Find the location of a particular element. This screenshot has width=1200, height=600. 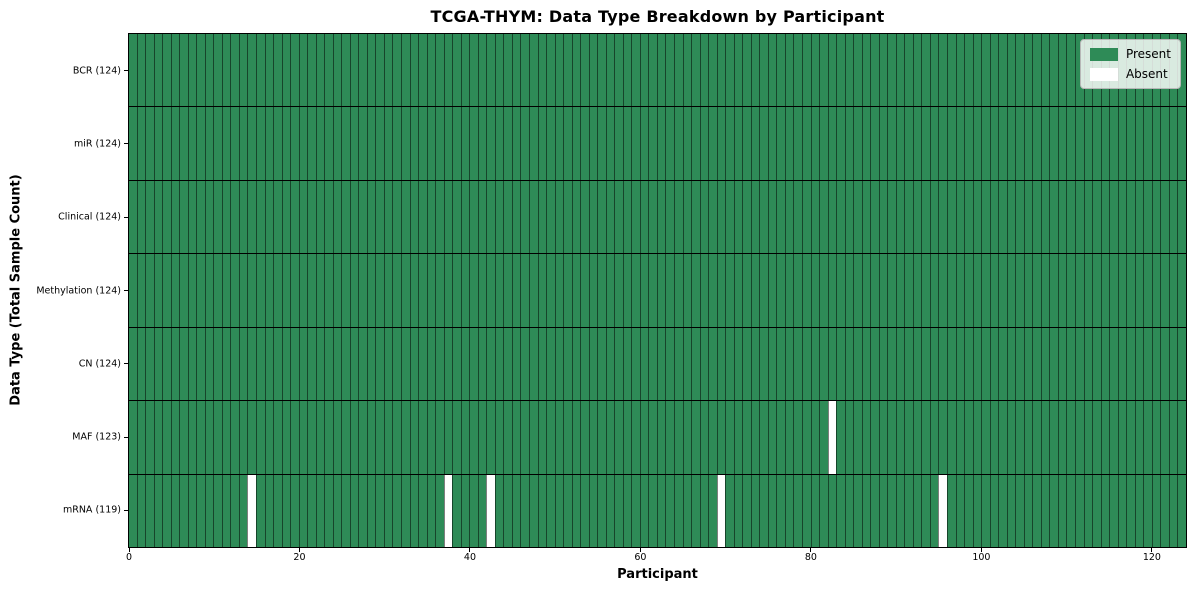

absent-cell is located at coordinates (832, 437).